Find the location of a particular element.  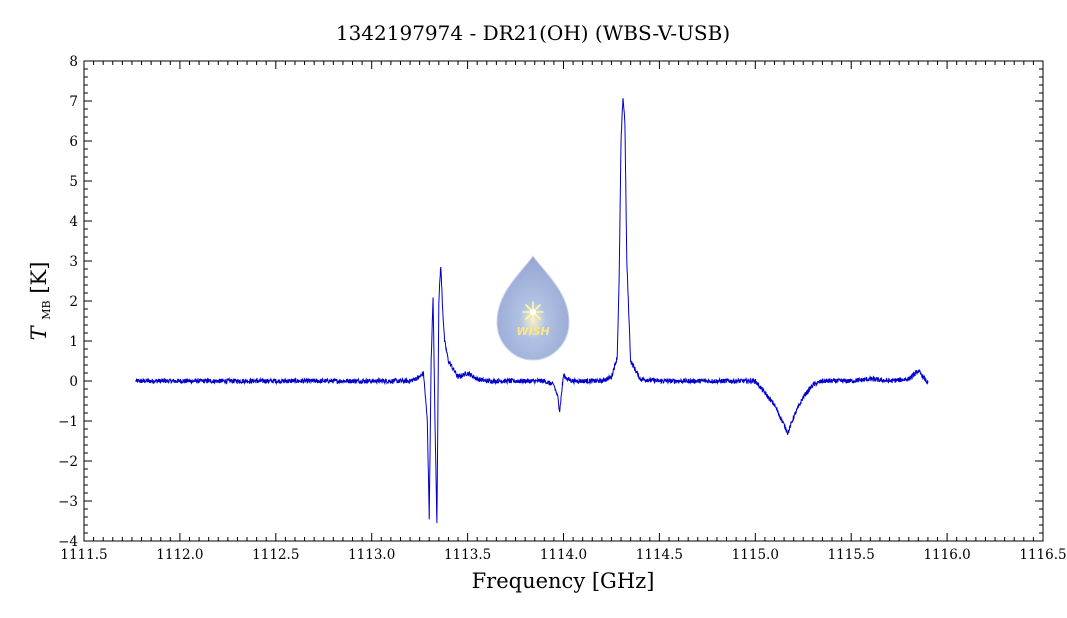

y-axis-label-main: T is located at coordinates (39, 332).